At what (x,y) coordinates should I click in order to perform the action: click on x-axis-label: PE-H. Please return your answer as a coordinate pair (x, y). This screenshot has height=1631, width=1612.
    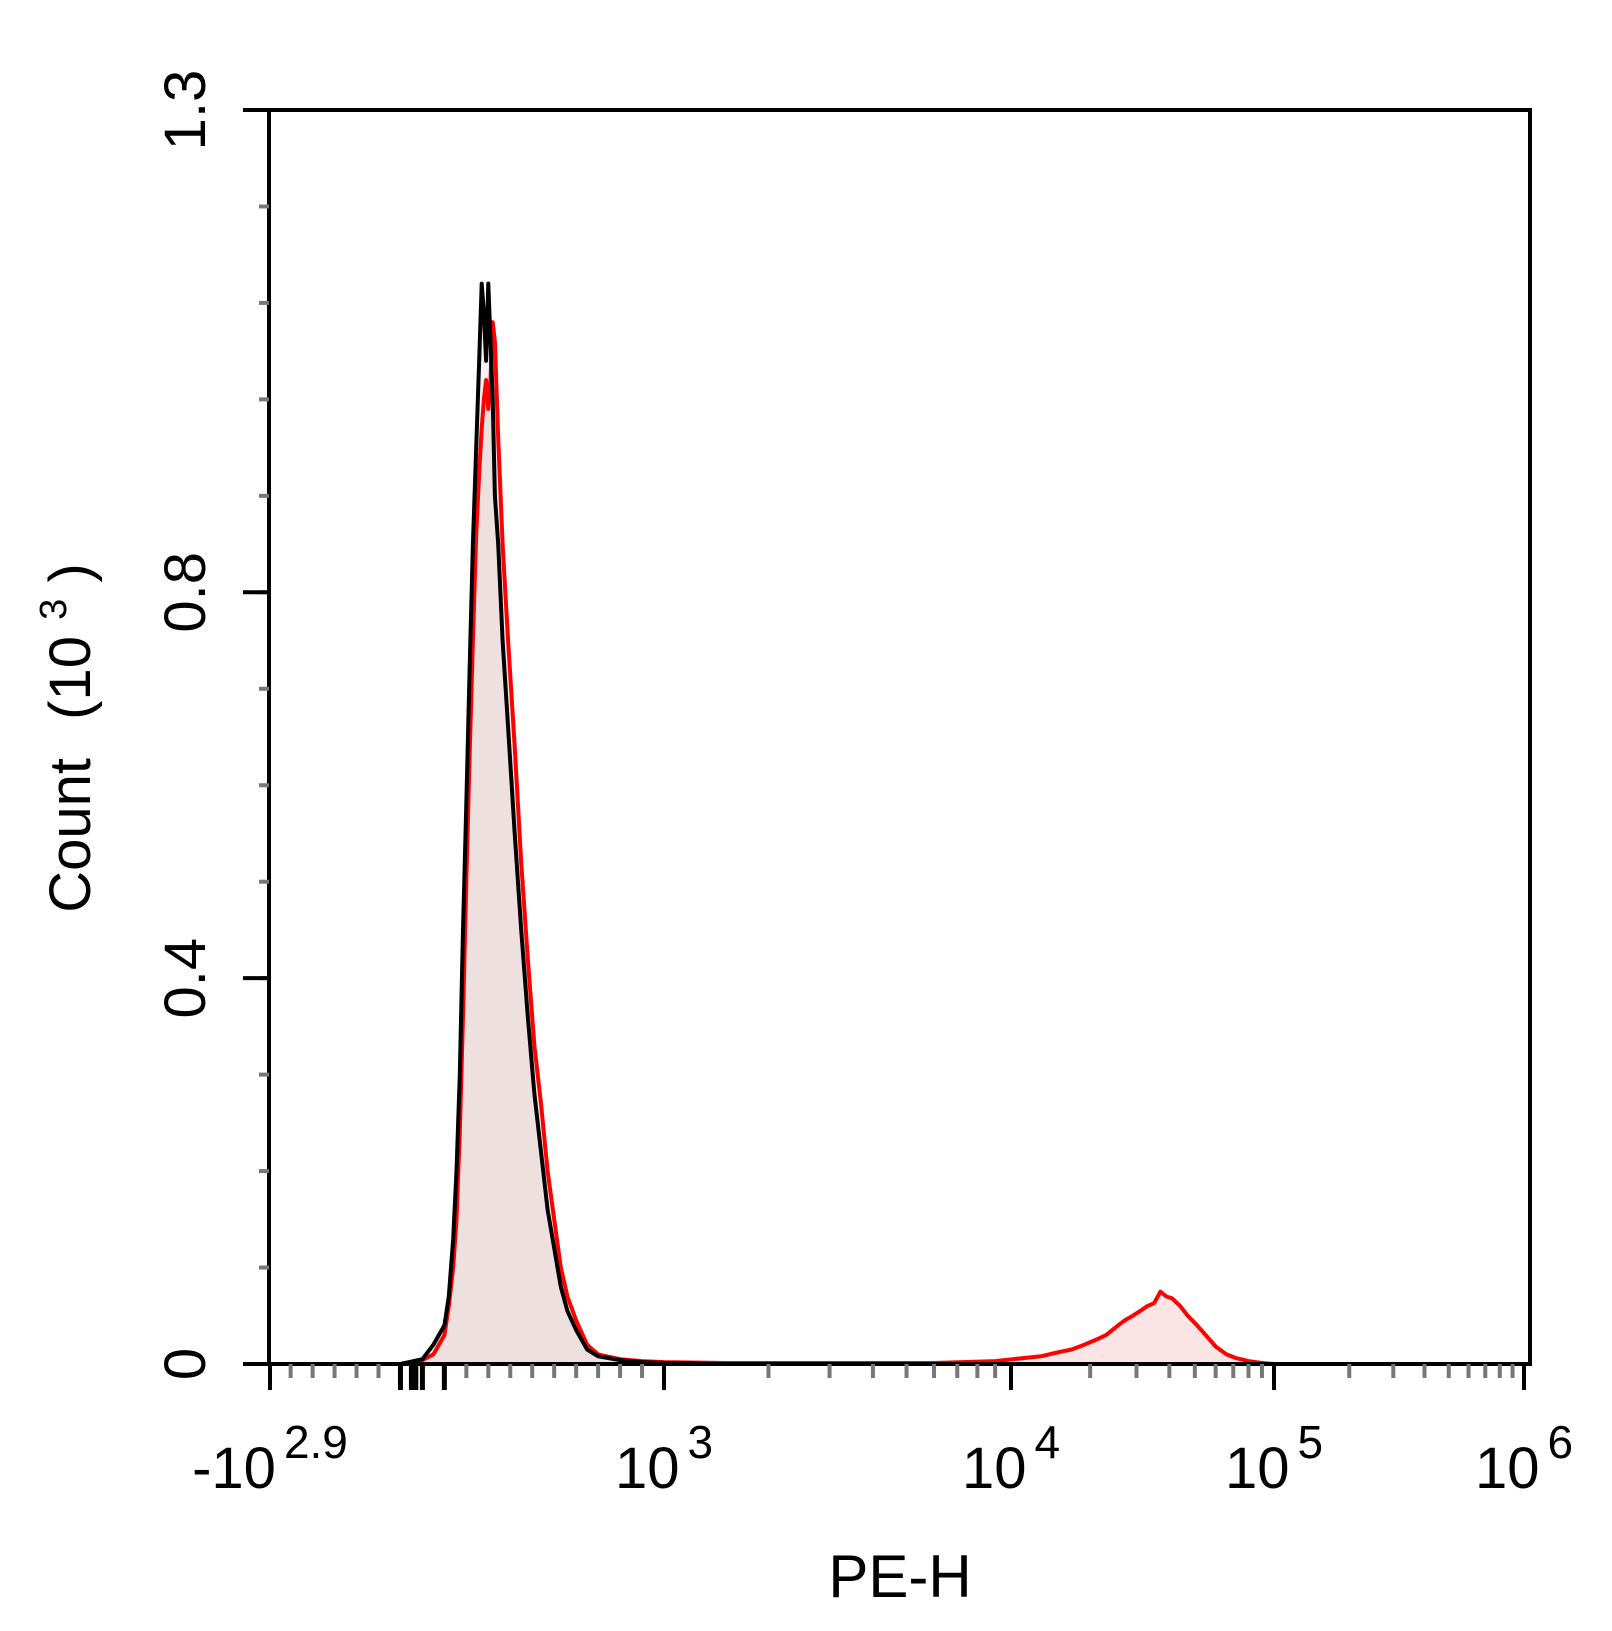
    Looking at the image, I should click on (899, 1576).